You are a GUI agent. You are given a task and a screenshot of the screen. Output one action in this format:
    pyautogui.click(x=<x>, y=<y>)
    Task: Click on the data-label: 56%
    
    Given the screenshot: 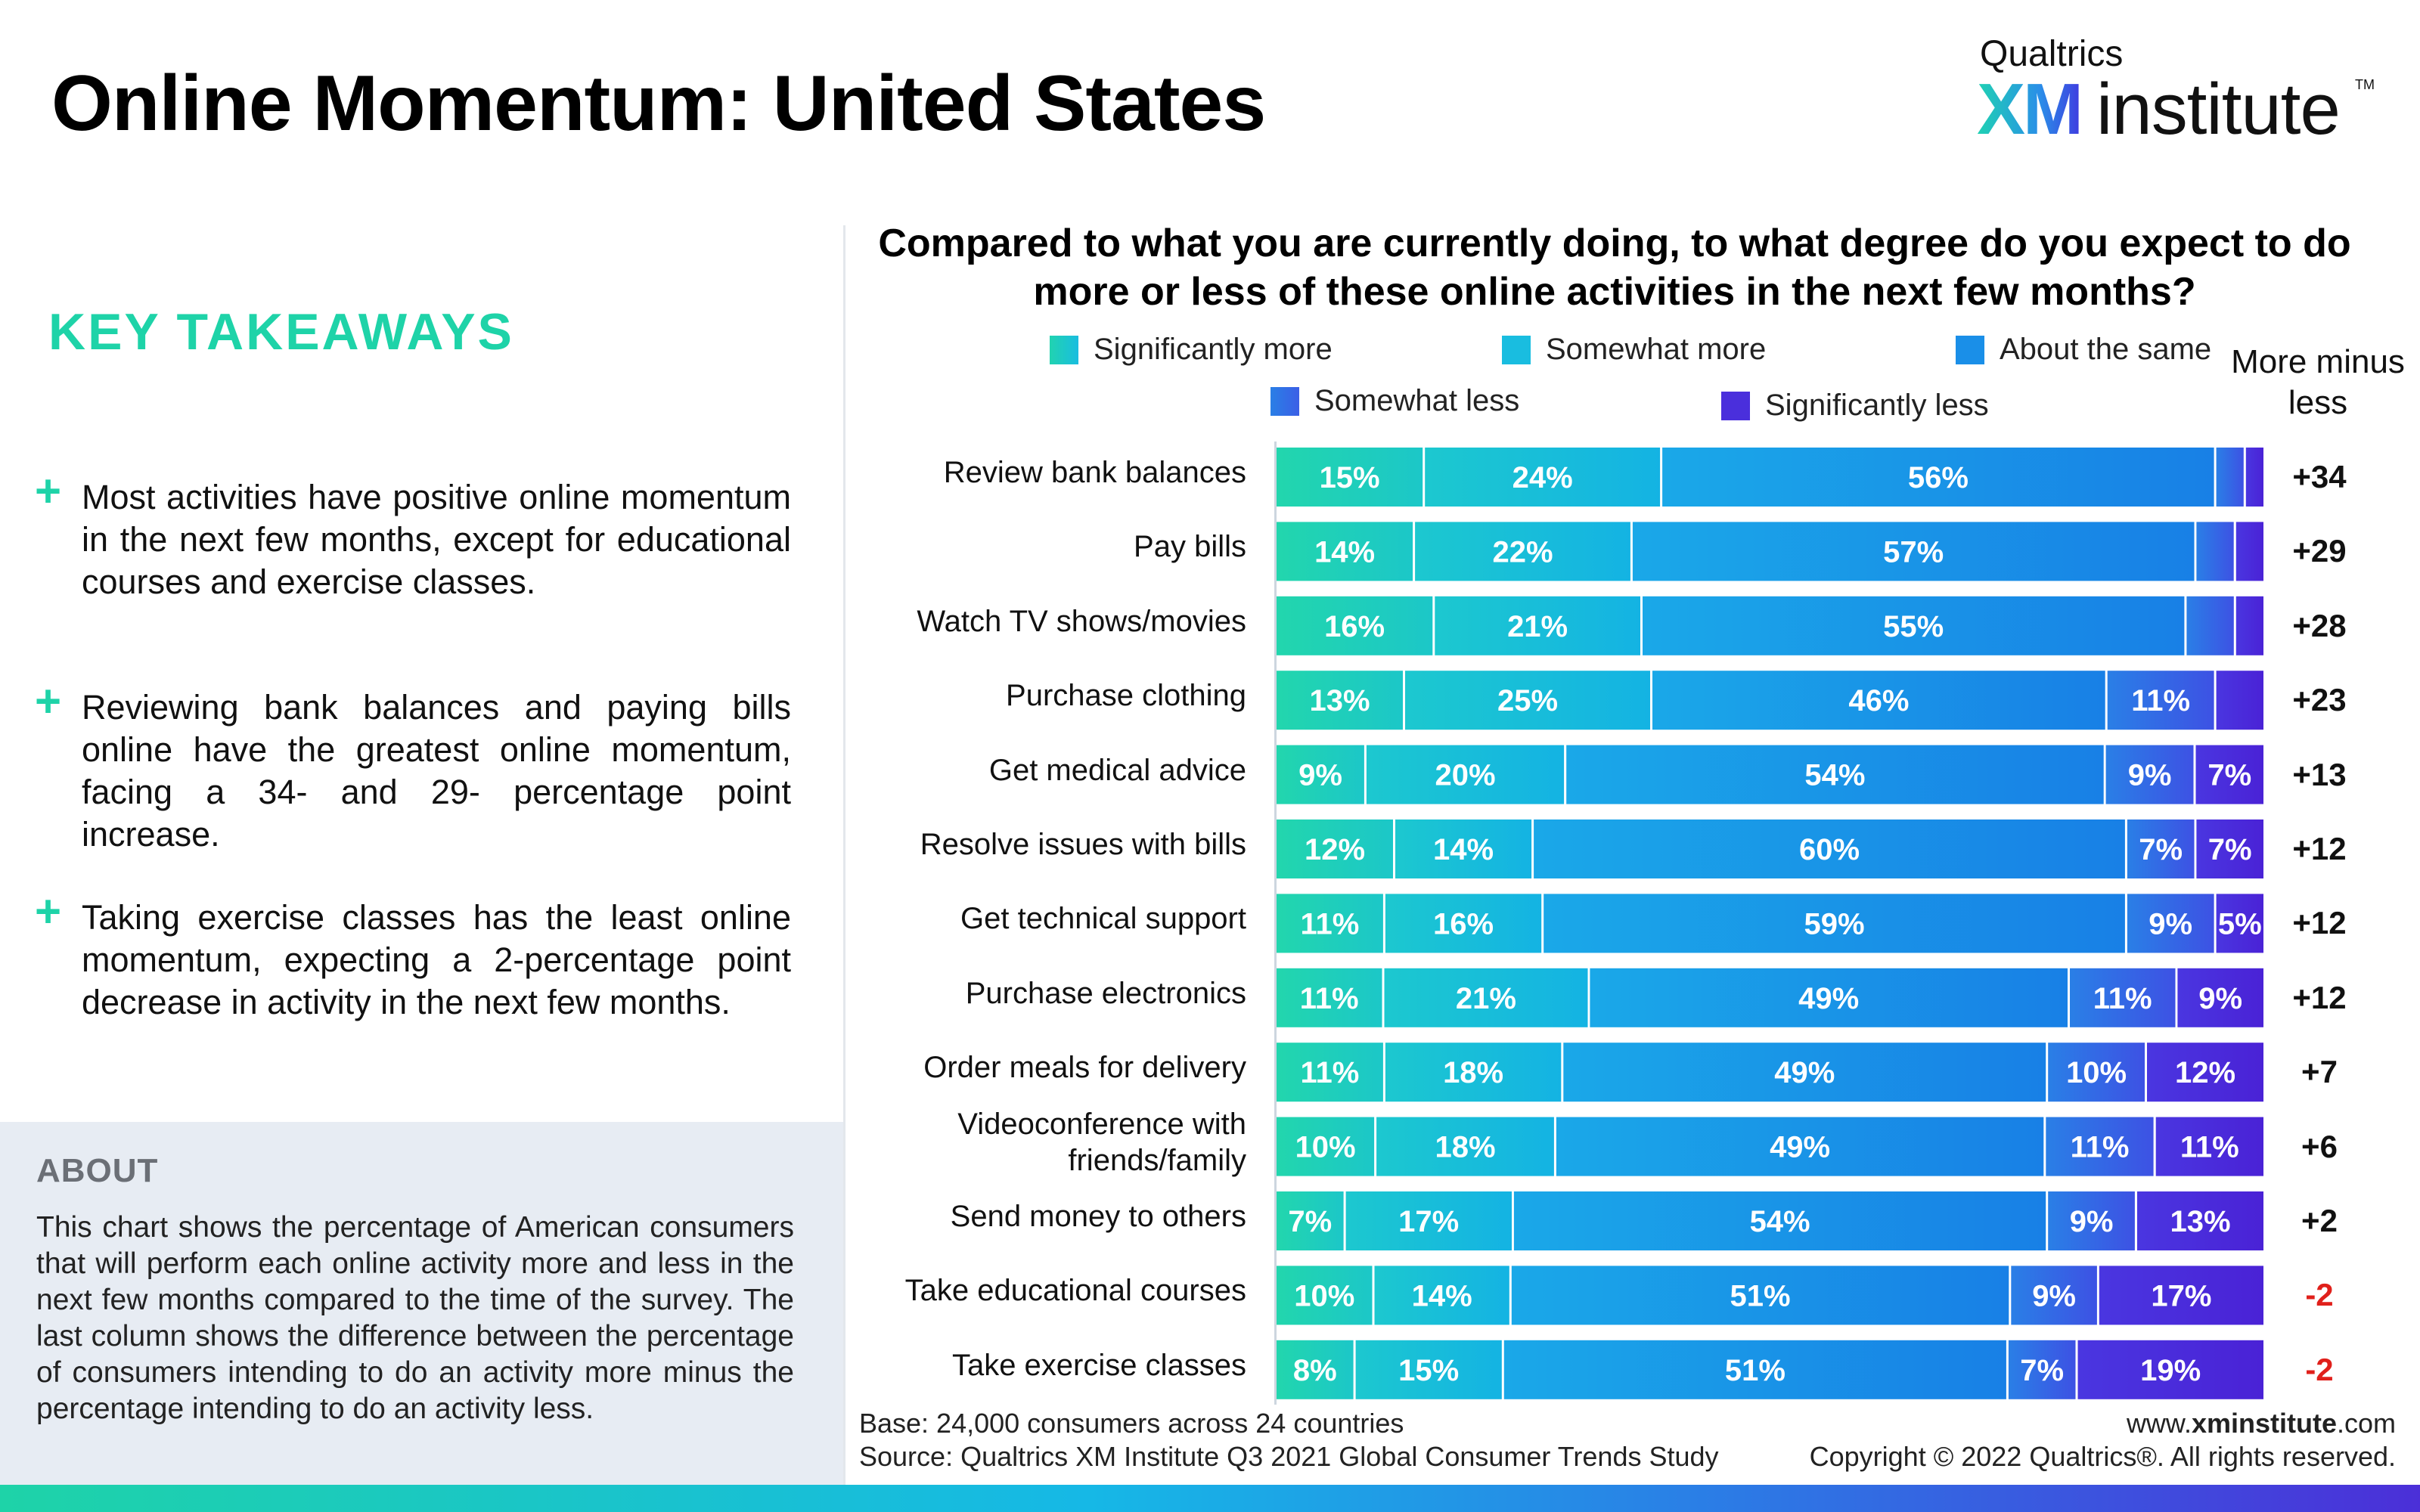 What is the action you would take?
    pyautogui.click(x=1938, y=478)
    